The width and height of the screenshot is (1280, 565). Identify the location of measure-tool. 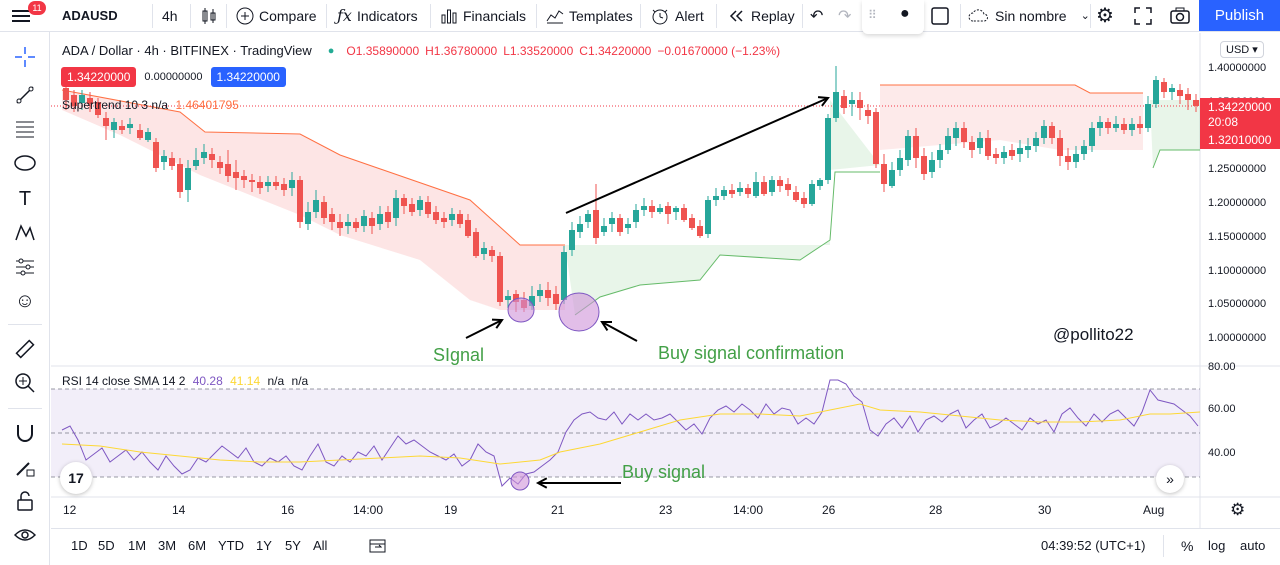
(25, 349).